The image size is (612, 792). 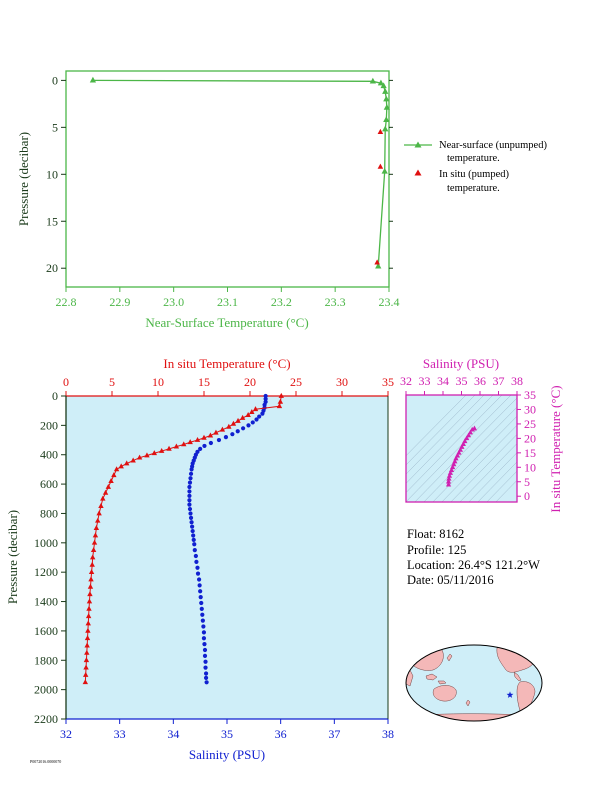 What do you see at coordinates (120, 734) in the screenshot?
I see `salinity-tick-label: 33` at bounding box center [120, 734].